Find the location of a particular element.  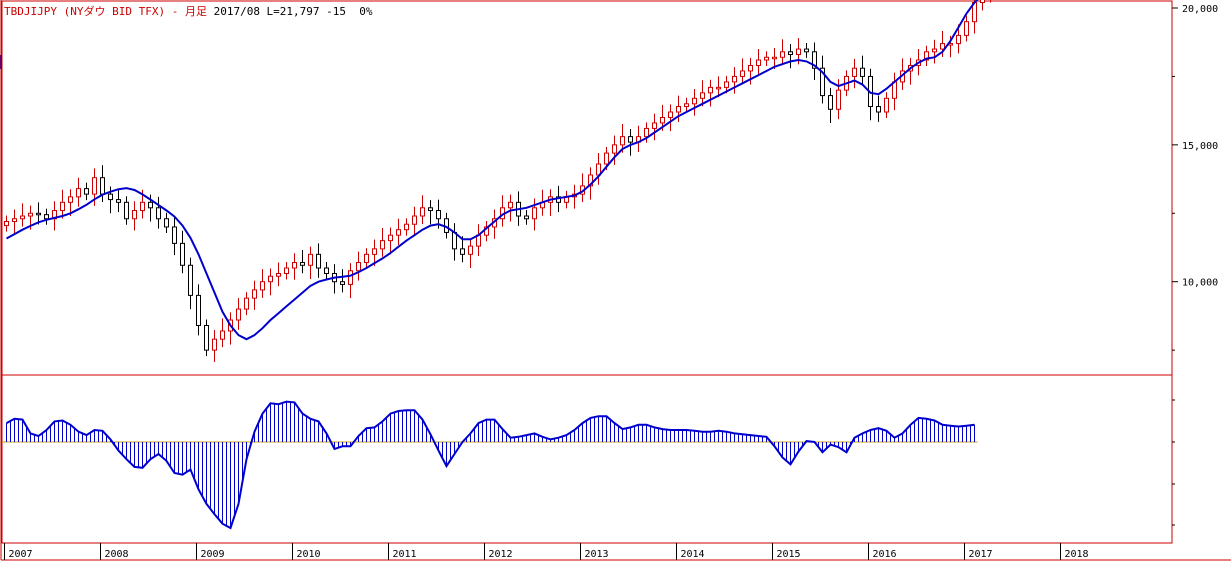

x-tick-label: 2011 is located at coordinates (405, 554).